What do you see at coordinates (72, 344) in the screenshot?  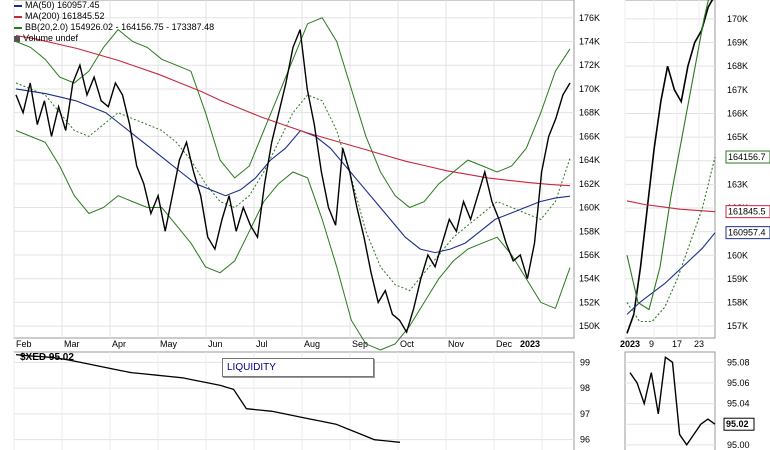 I see `main-x-label-mar: Mar` at bounding box center [72, 344].